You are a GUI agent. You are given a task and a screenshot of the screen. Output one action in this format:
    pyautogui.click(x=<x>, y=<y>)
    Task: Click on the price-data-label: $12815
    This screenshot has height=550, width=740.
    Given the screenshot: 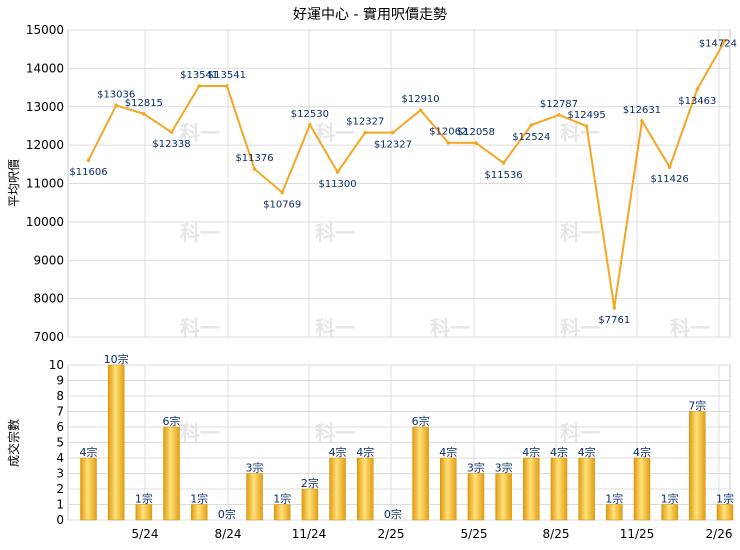 What is the action you would take?
    pyautogui.click(x=144, y=103)
    